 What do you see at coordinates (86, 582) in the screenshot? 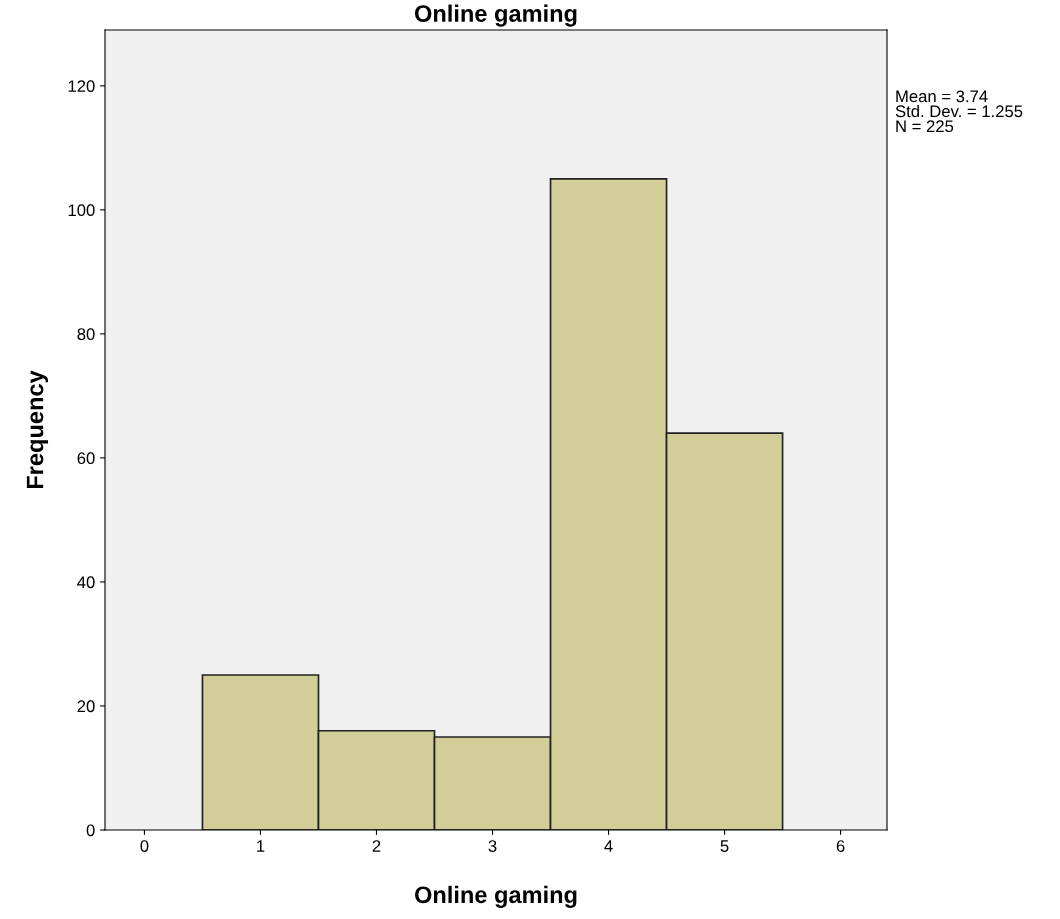
I see `y-tick-label: 40` at bounding box center [86, 582].